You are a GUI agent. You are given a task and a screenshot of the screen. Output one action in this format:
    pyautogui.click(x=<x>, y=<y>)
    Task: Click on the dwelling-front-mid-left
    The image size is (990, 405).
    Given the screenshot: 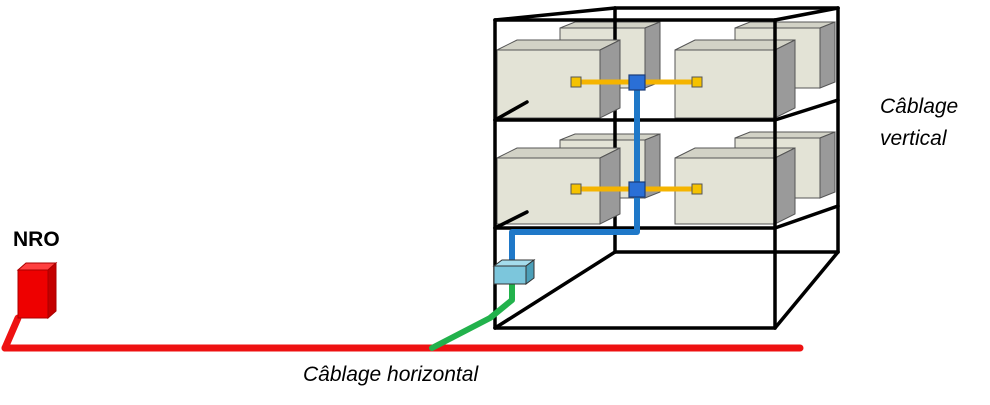 What is the action you would take?
    pyautogui.click(x=558, y=186)
    